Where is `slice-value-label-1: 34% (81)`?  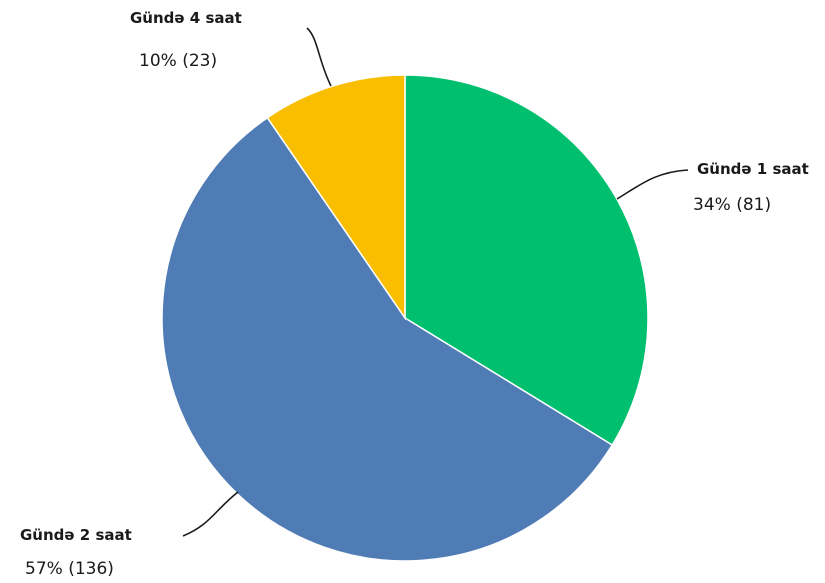 slice-value-label-1: 34% (81) is located at coordinates (732, 205).